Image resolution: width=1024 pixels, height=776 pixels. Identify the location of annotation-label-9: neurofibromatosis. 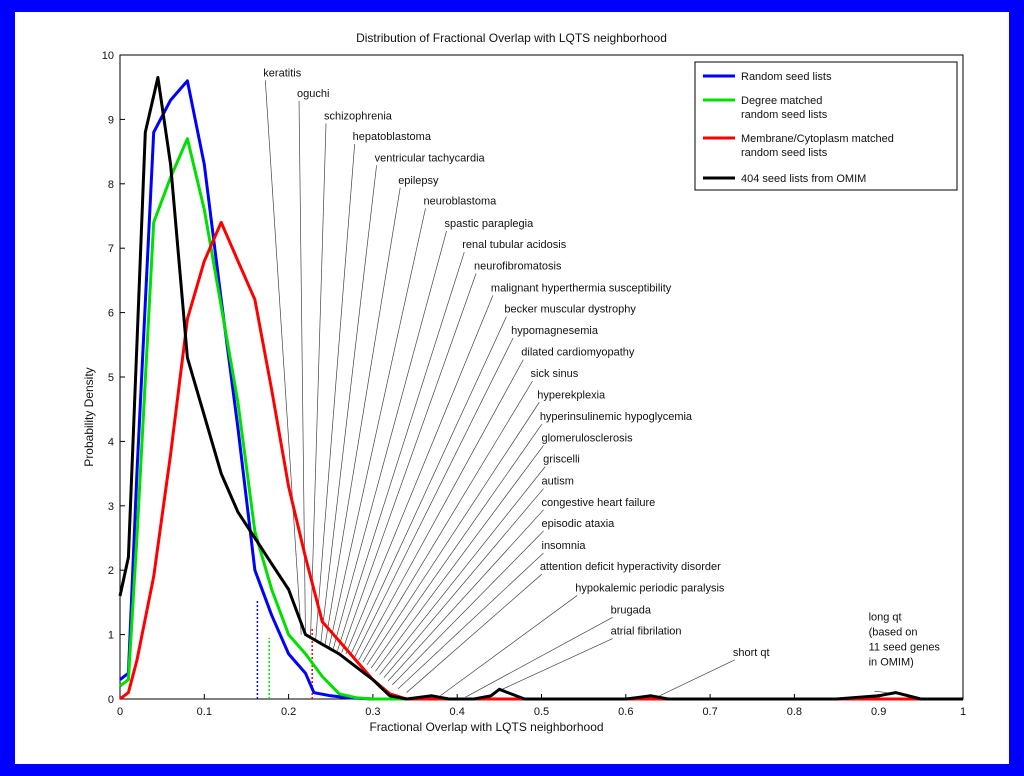
(518, 266).